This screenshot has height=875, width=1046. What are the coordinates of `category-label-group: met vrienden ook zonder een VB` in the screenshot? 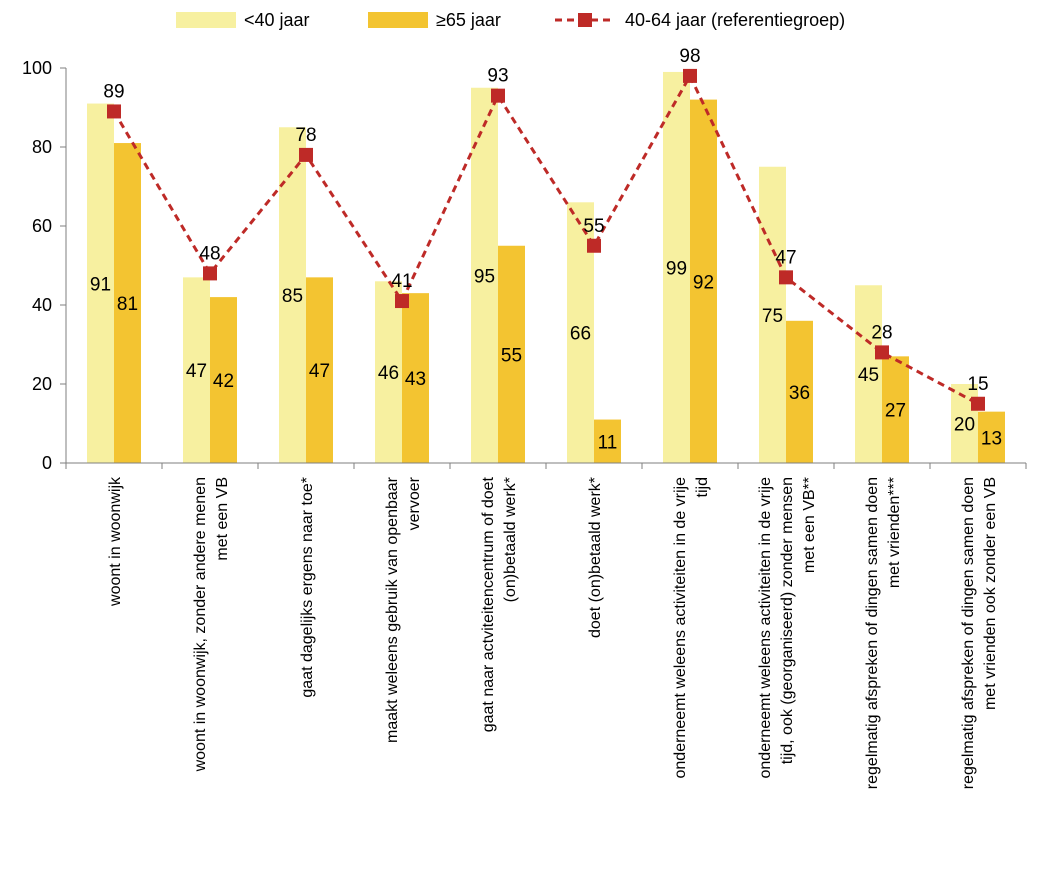 It's located at (990, 593).